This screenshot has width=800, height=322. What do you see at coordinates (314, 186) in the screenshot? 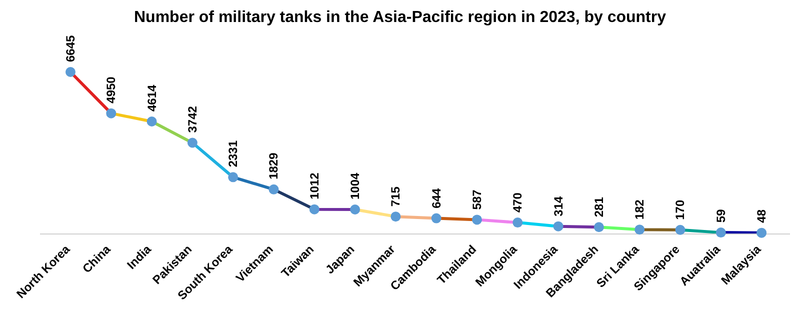
I see `data-label: 1012` at bounding box center [314, 186].